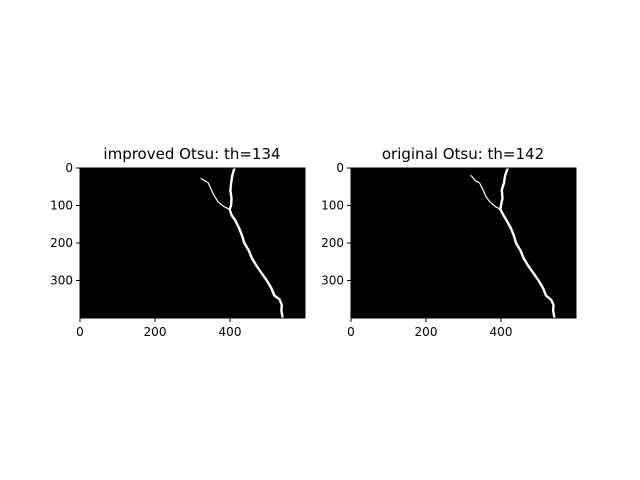 This screenshot has width=640, height=480. I want to click on left-crack-line, so click(256, 242).